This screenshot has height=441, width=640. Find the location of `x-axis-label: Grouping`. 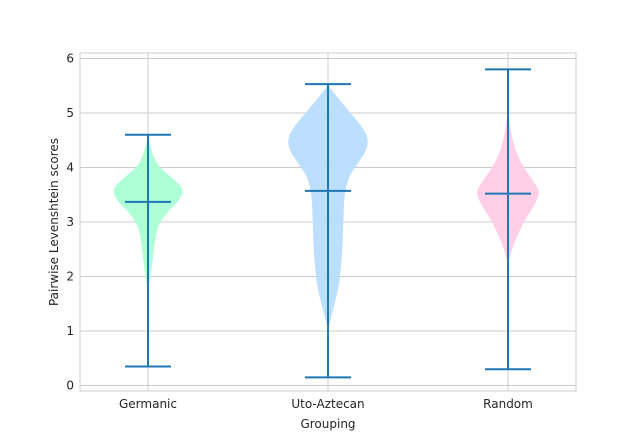

x-axis-label: Grouping is located at coordinates (327, 424).